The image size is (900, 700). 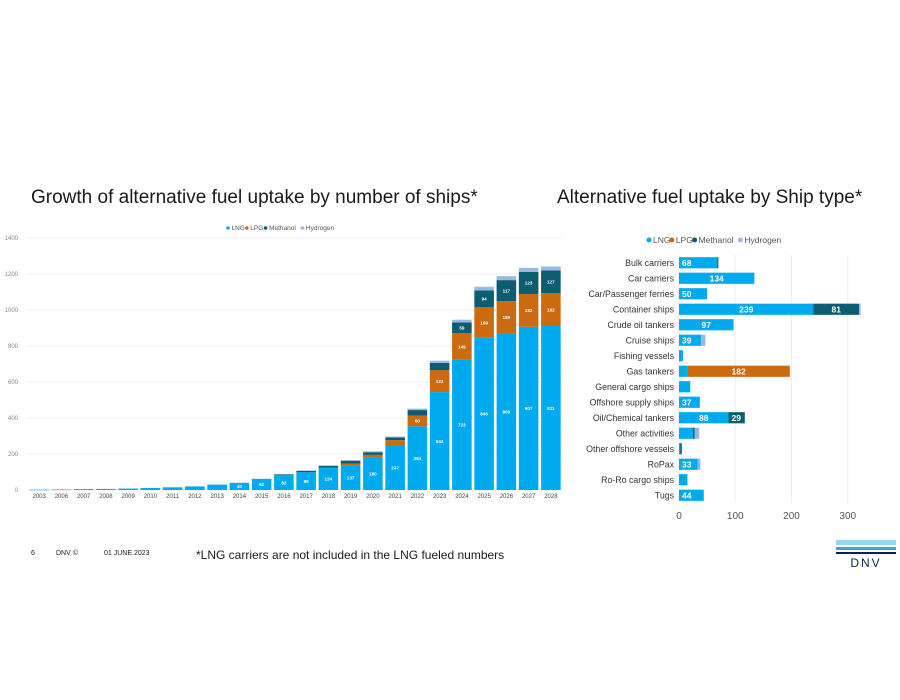 What do you see at coordinates (665, 495) in the screenshot?
I see `category-label-tugs: Tugs` at bounding box center [665, 495].